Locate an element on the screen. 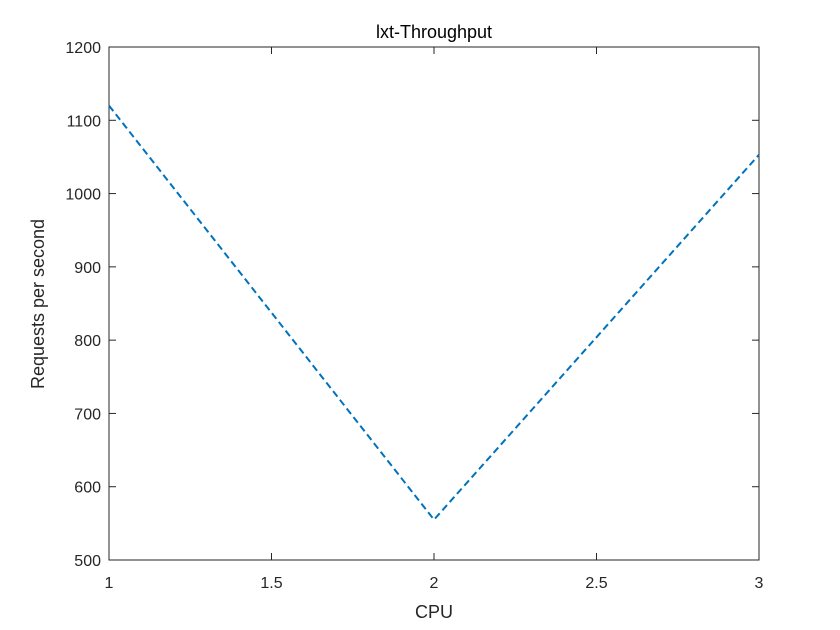 This screenshot has height=630, width=840. y-tick-label: 900 is located at coordinates (87, 268).